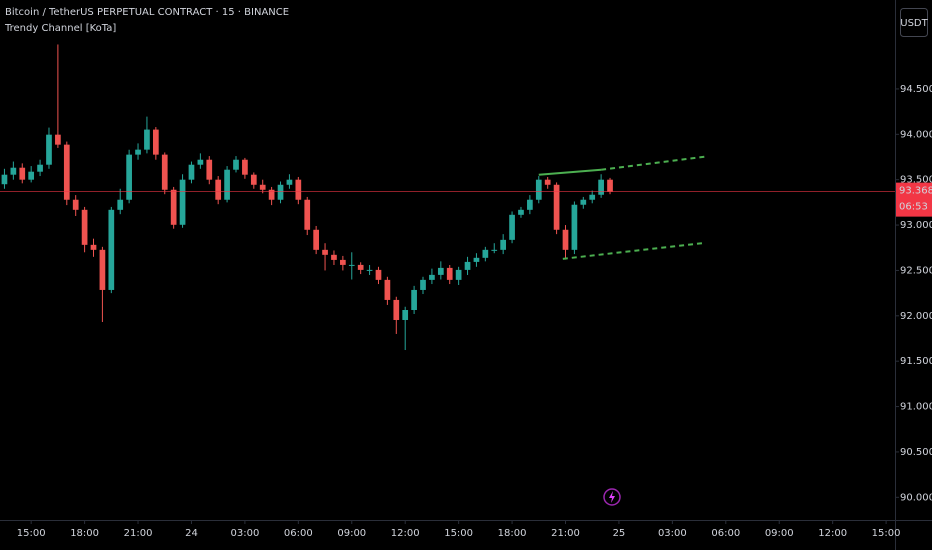 This screenshot has width=932, height=550. What do you see at coordinates (914, 199) in the screenshot?
I see `last-price-box` at bounding box center [914, 199].